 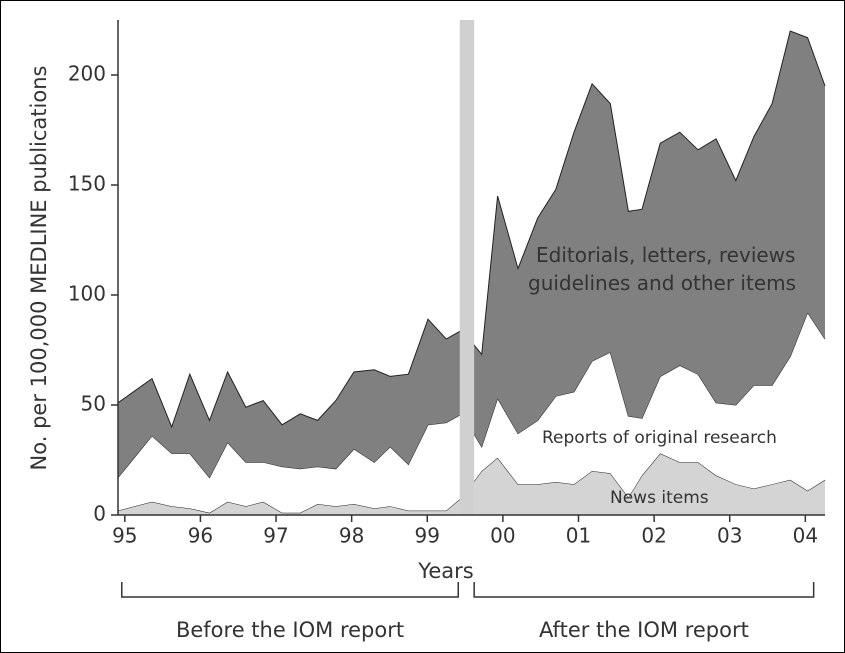 What do you see at coordinates (124, 536) in the screenshot?
I see `x-tick-label: 95` at bounding box center [124, 536].